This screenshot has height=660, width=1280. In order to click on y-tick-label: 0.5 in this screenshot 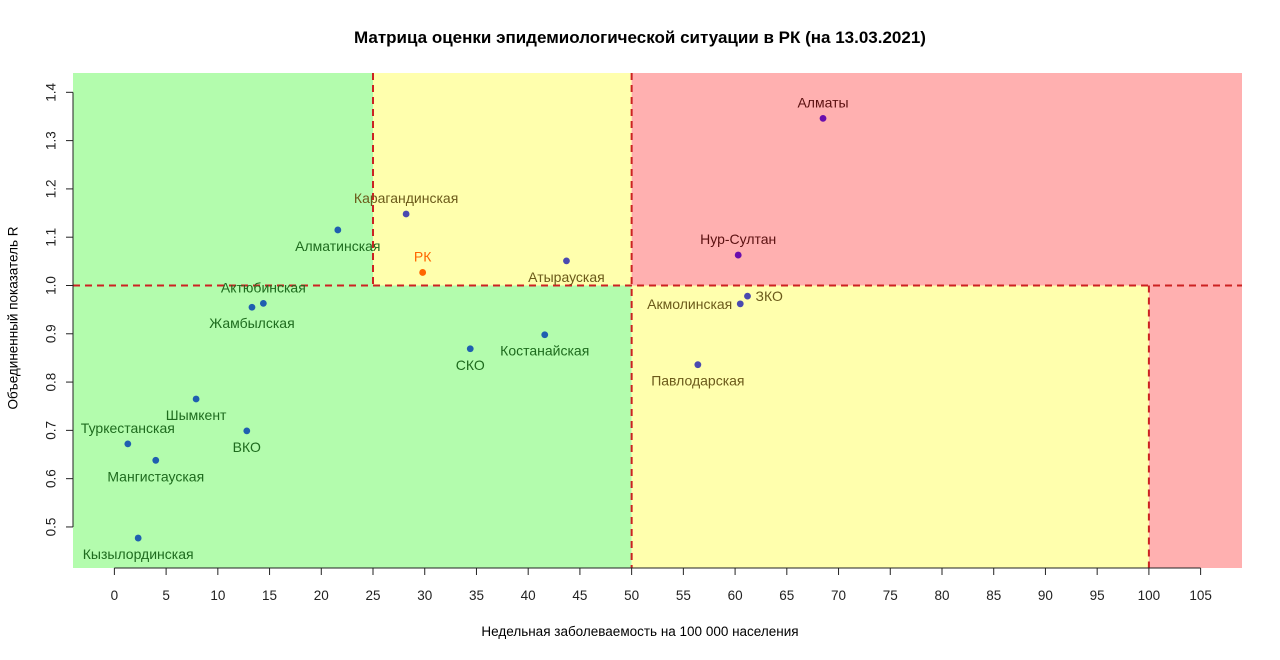, I will do `click(51, 527)`.